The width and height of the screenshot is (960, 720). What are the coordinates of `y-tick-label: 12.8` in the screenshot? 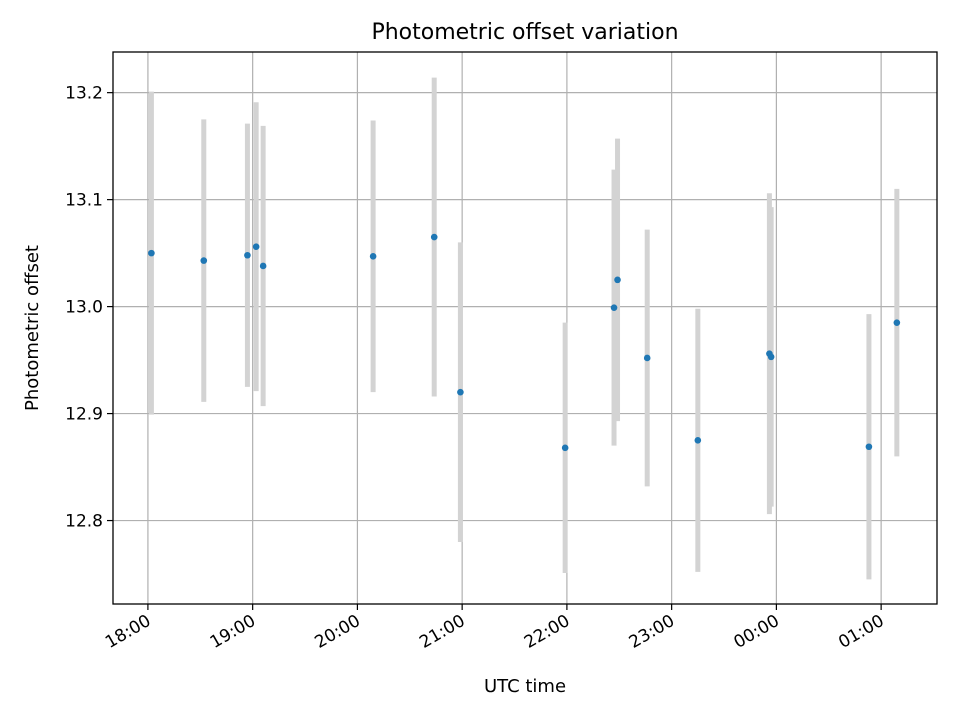 It's located at (84, 522).